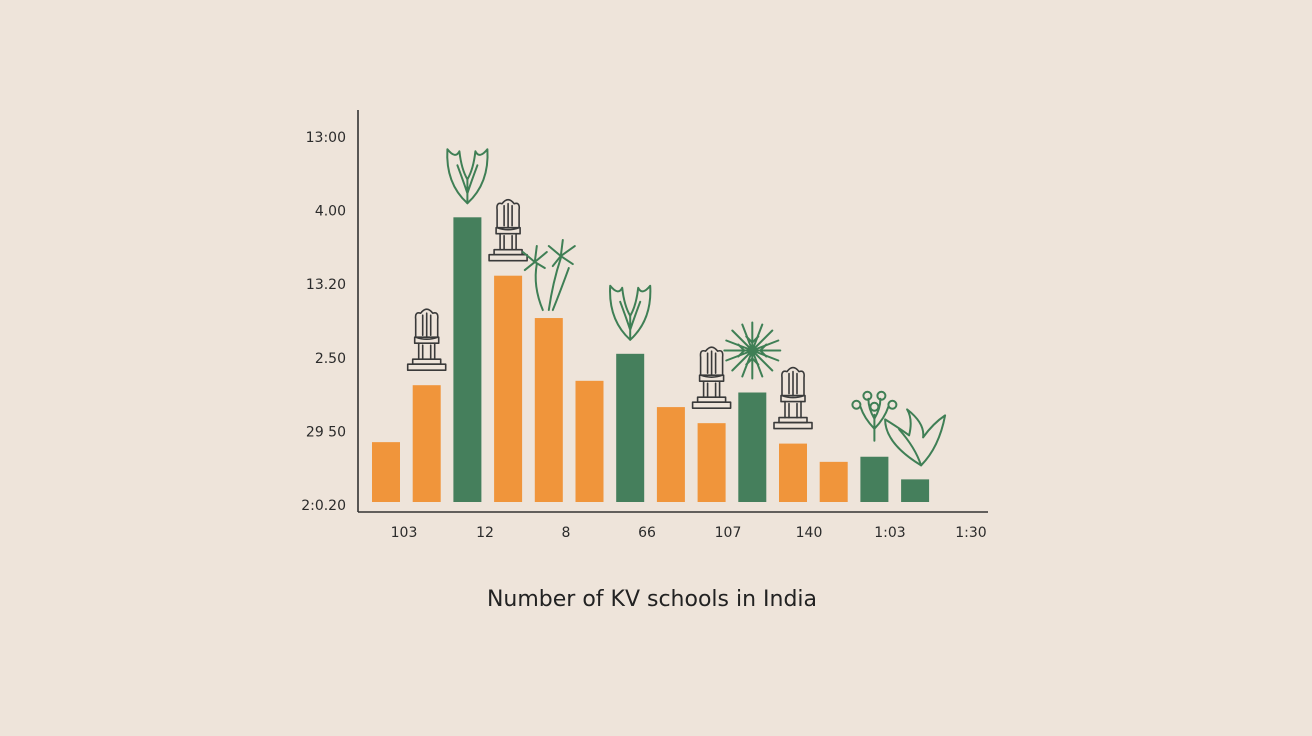 This screenshot has height=736, width=1312. What do you see at coordinates (323, 506) in the screenshot?
I see `y-tick-label: 2:0.20` at bounding box center [323, 506].